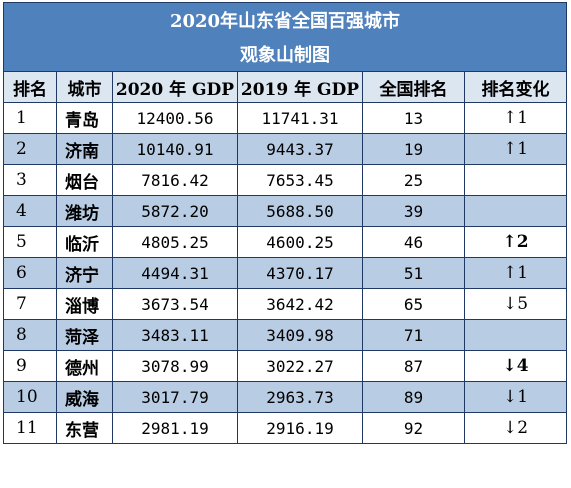  Describe the element at coordinates (413, 211) in the screenshot. I see `cell-national-rank: 39` at that location.